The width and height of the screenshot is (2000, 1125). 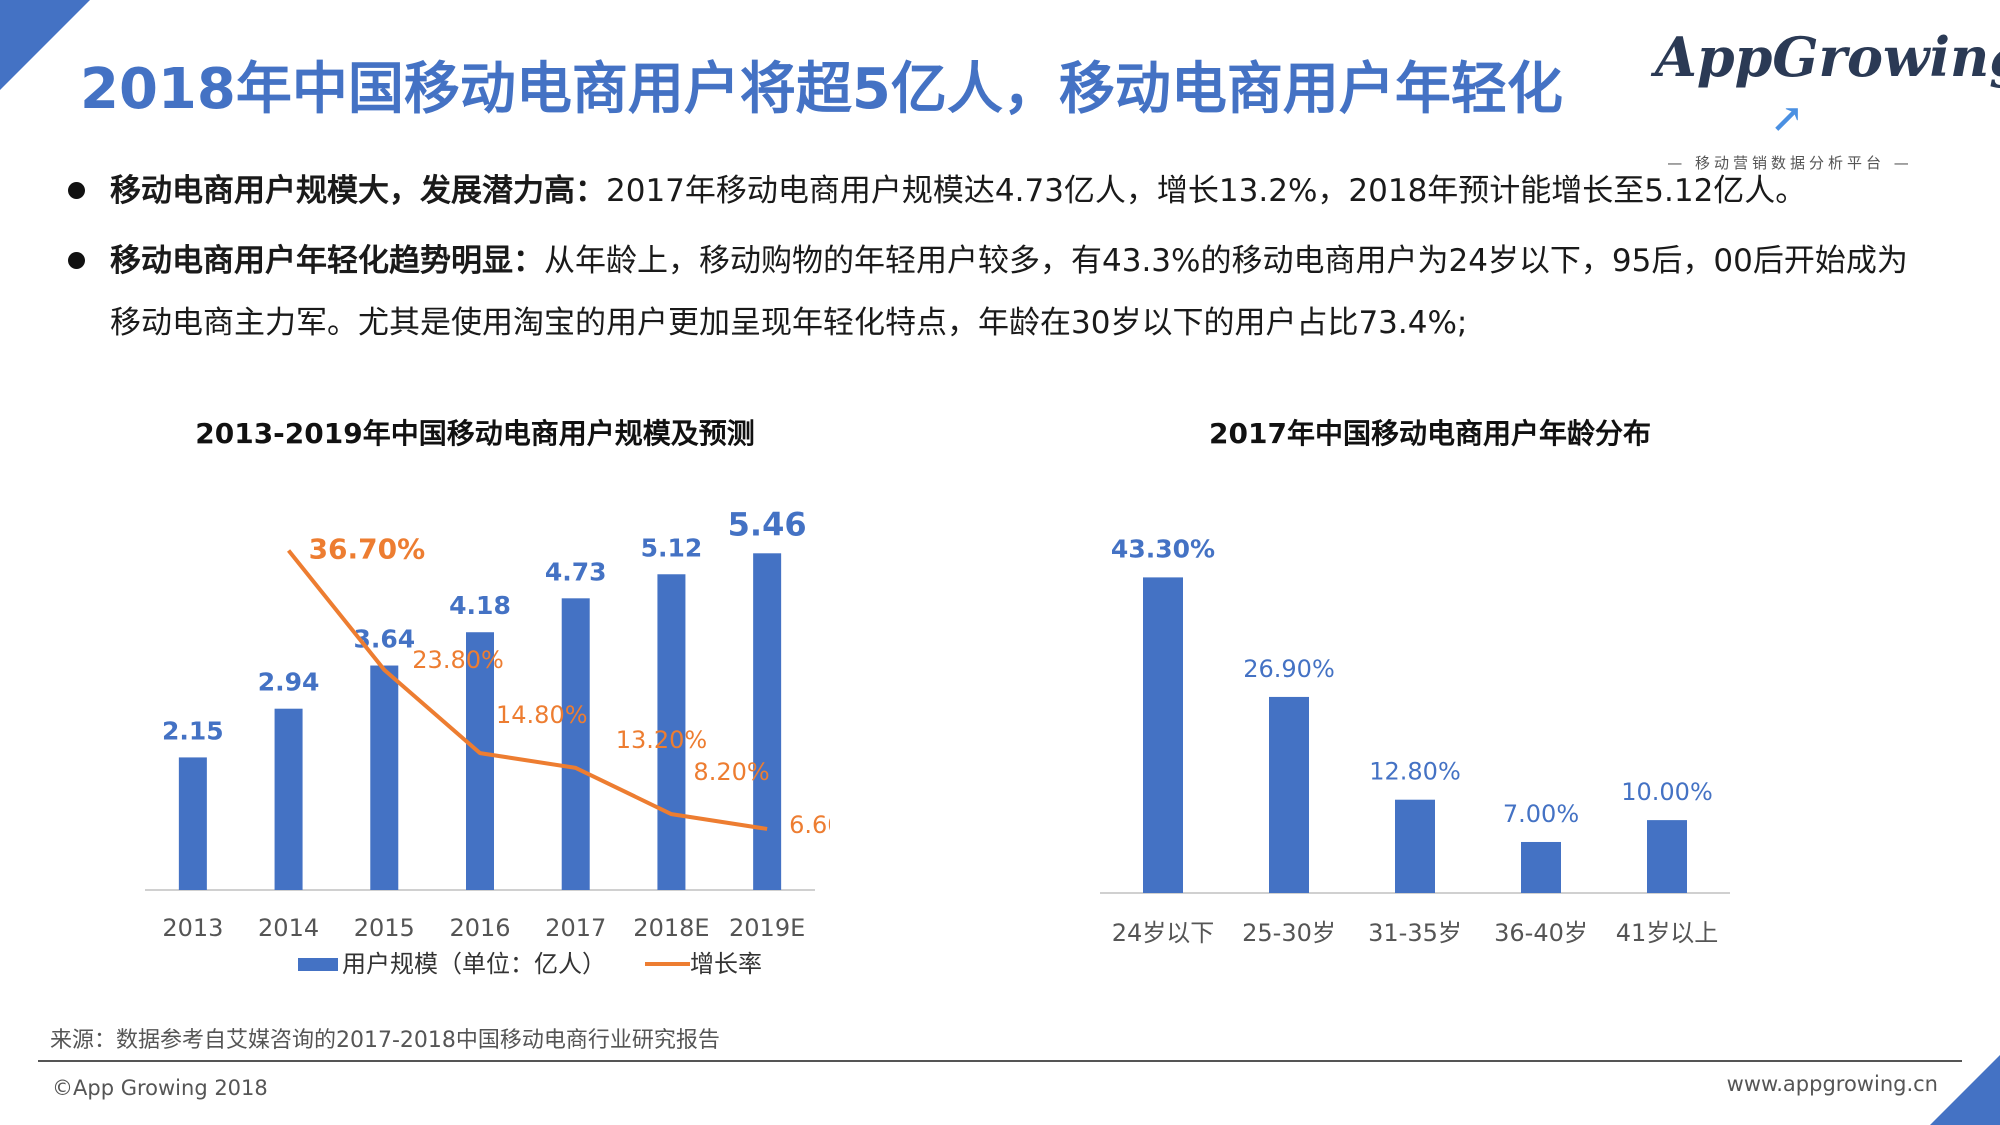 What do you see at coordinates (458, 660) in the screenshot?
I see `growth-rate-label-2015: 23.80%` at bounding box center [458, 660].